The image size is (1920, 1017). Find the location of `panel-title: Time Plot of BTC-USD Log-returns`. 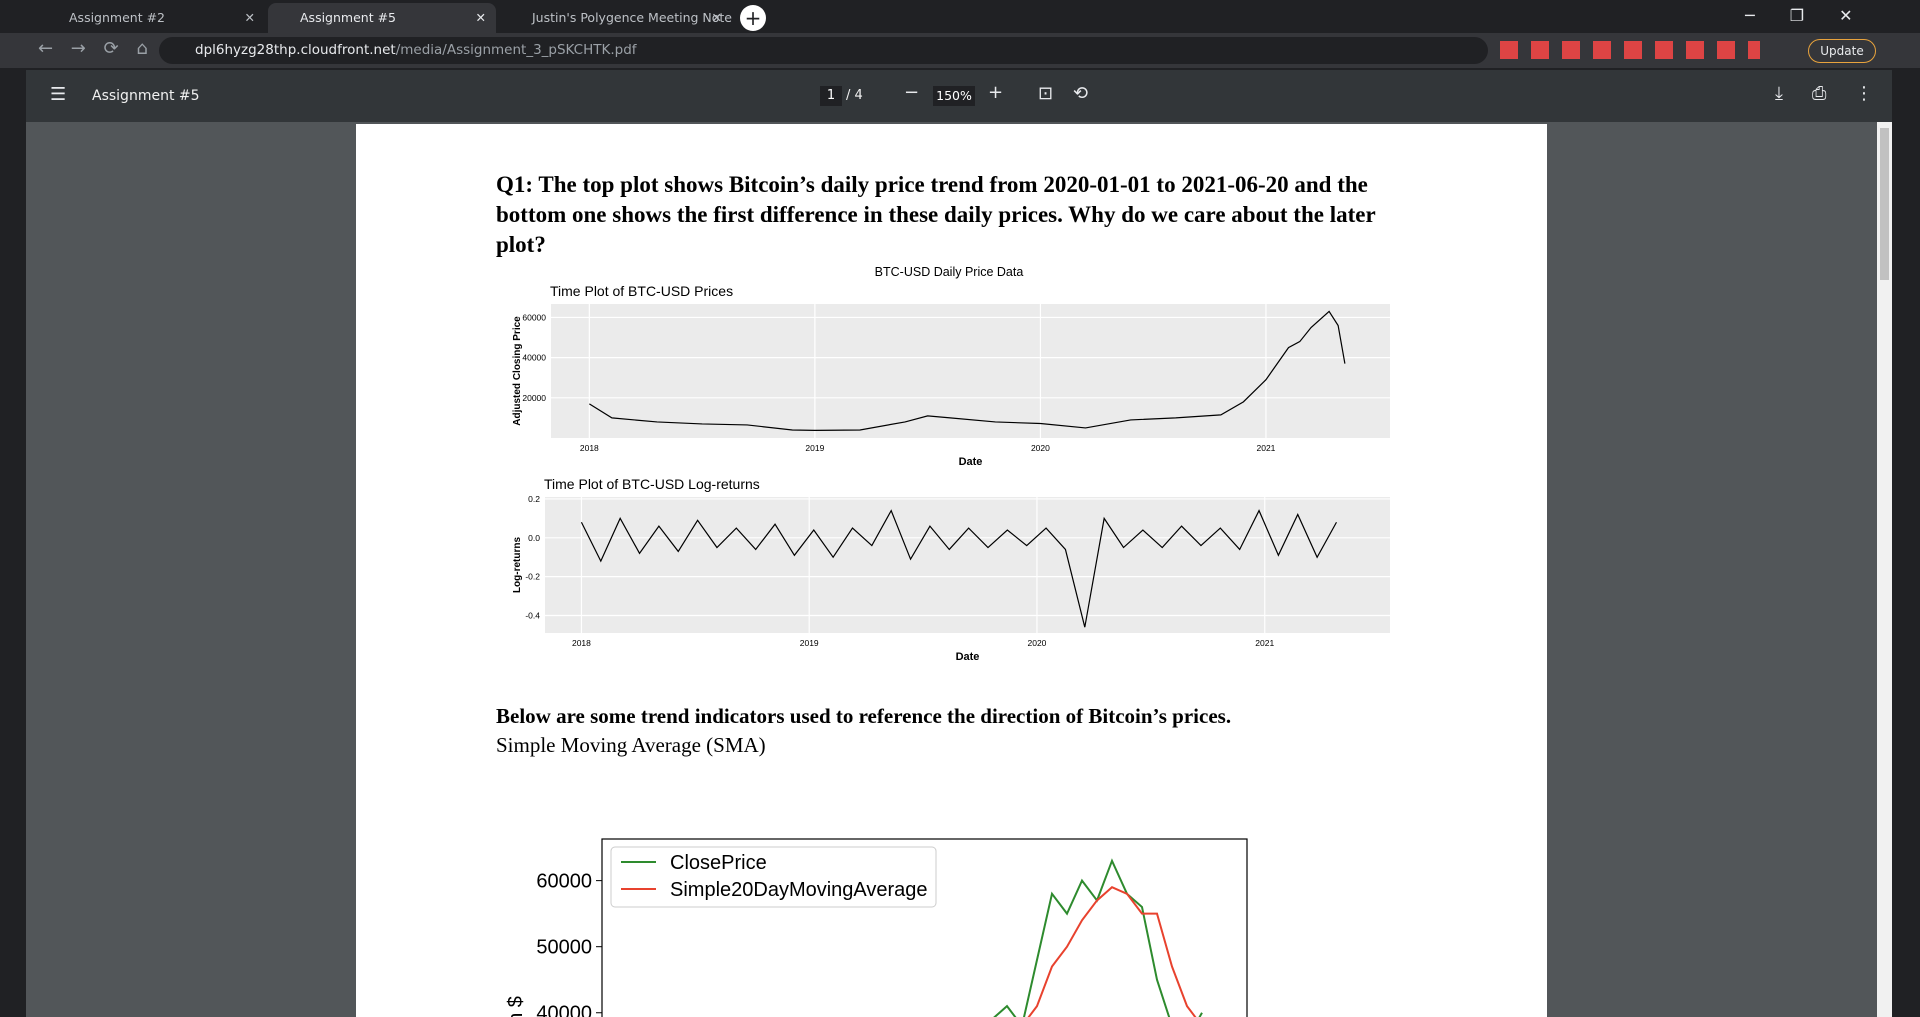

panel-title: Time Plot of BTC-USD Log-returns is located at coordinates (652, 484).